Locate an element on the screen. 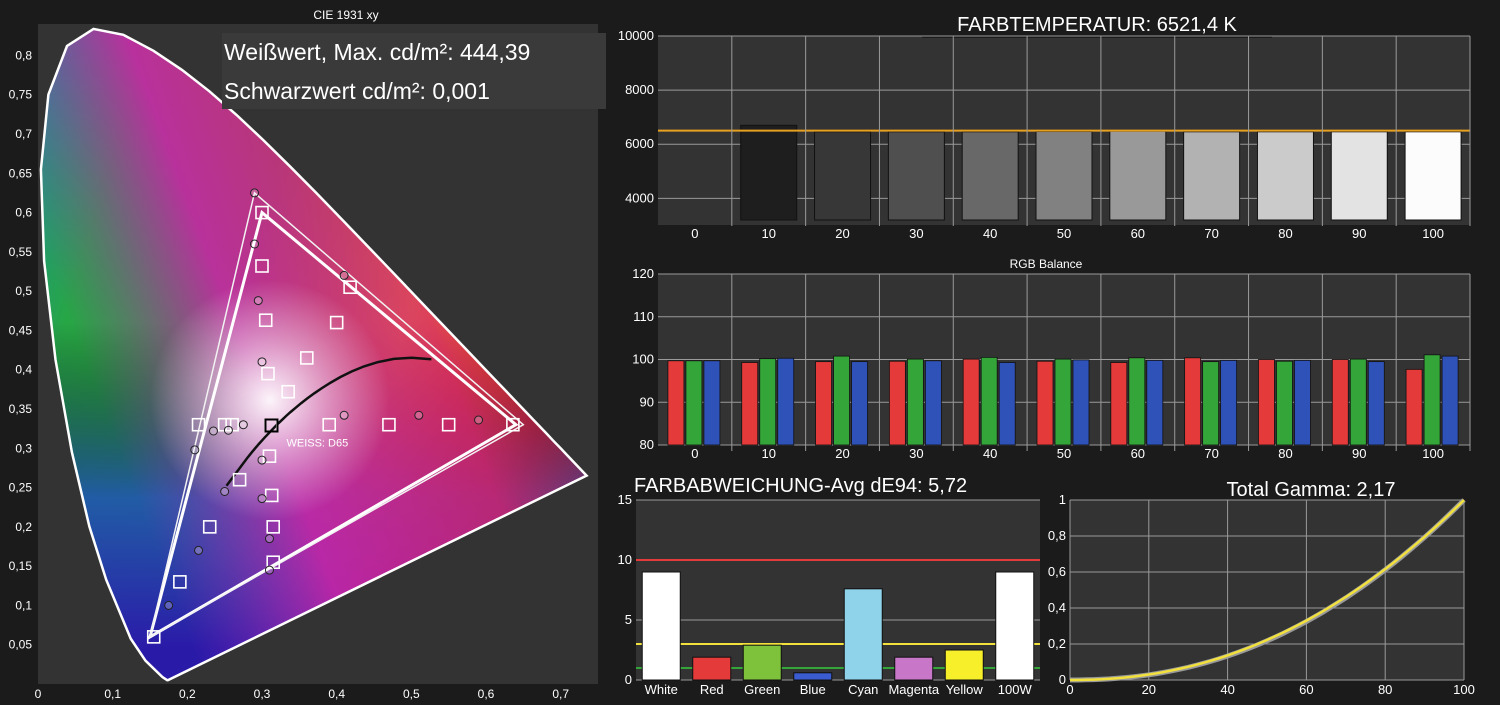  cie-y-tick: 0,8 is located at coordinates (23, 55).